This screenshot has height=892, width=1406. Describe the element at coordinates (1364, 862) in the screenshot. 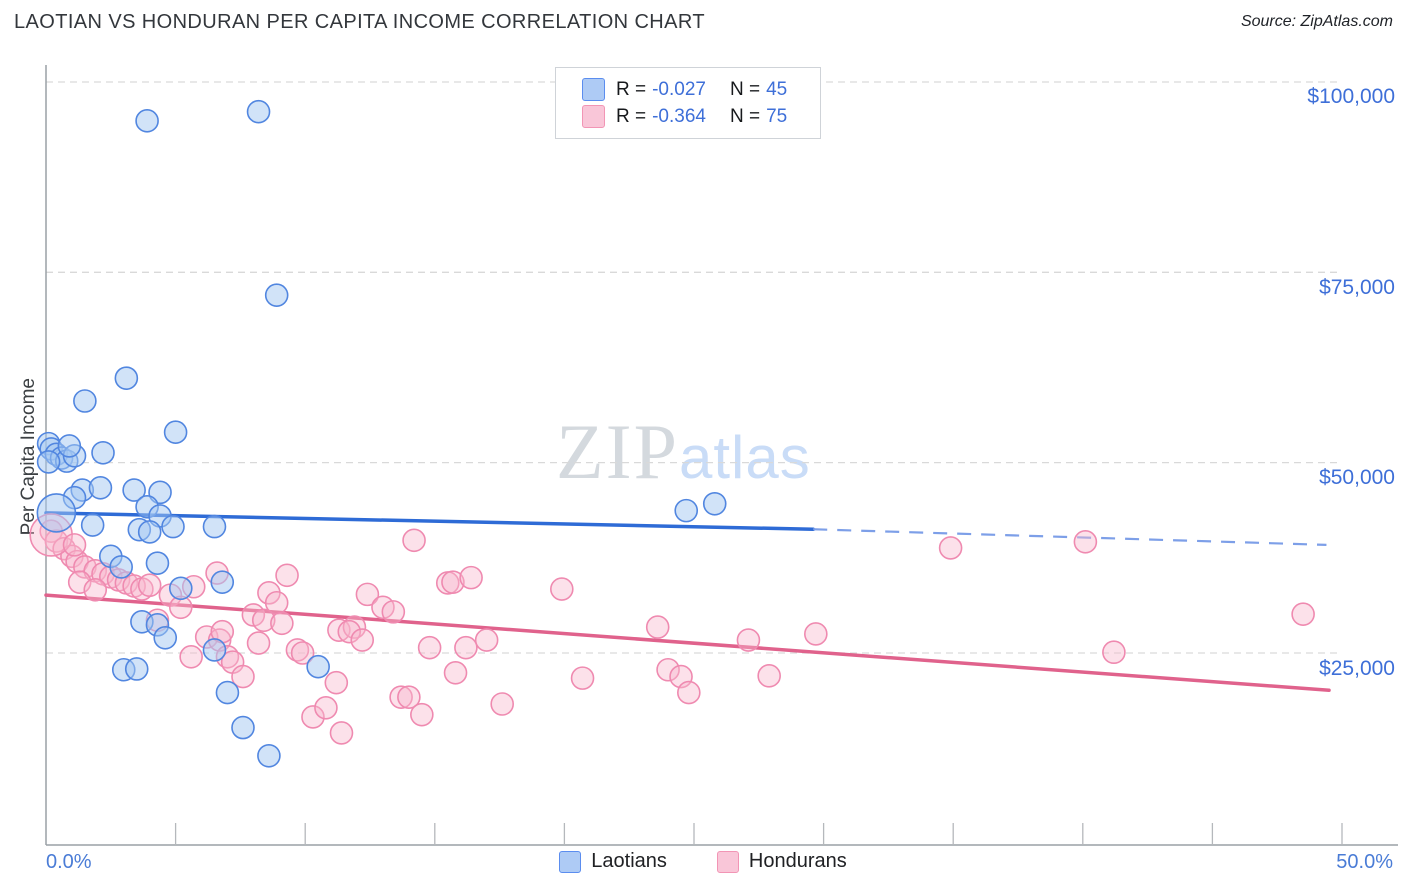

I see `x-axis-max-label: 50.0%` at that location.